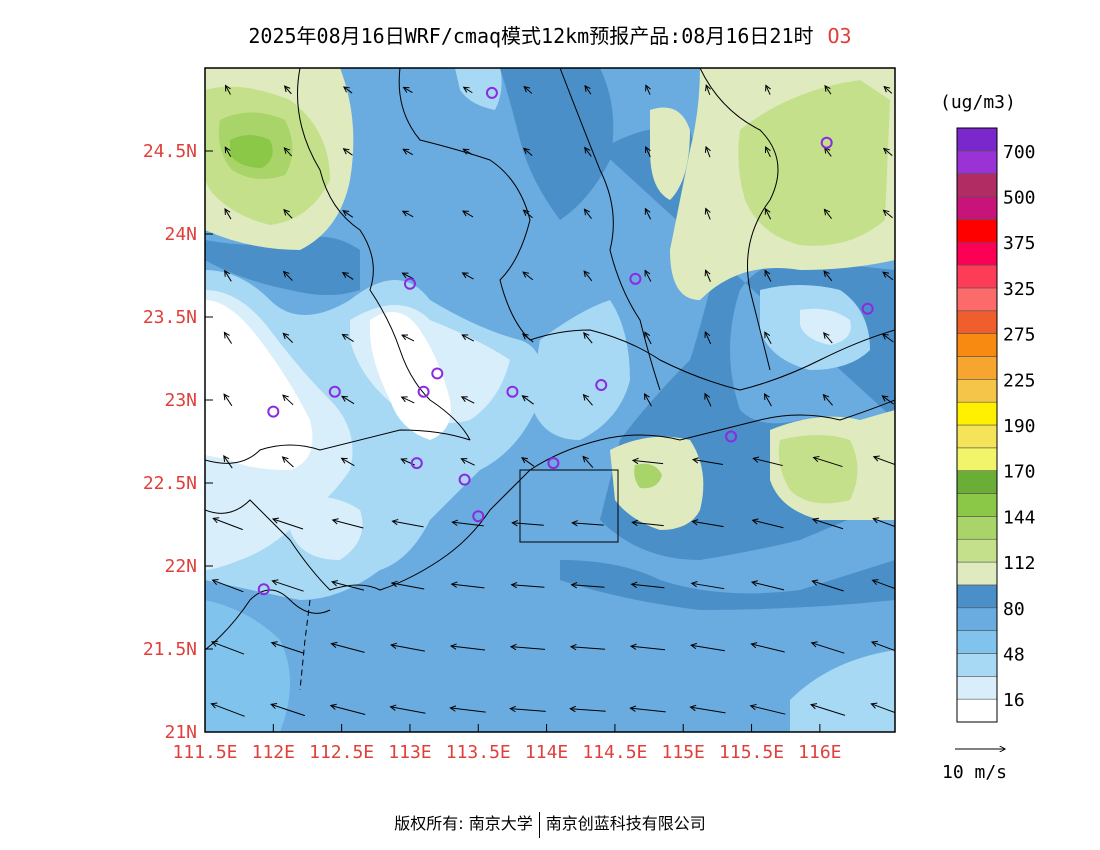 The height and width of the screenshot is (850, 1100). Describe the element at coordinates (1014, 654) in the screenshot. I see `colorbar-label: 48` at that location.